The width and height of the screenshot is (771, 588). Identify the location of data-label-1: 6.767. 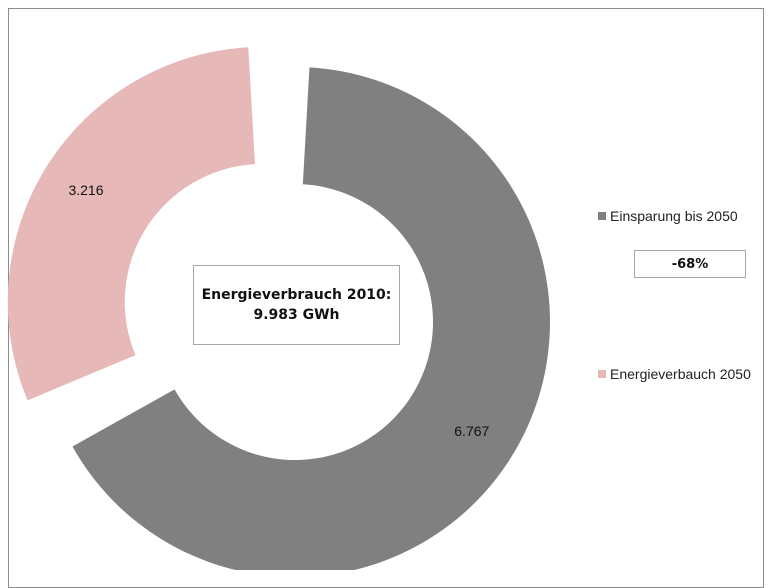
(471, 431).